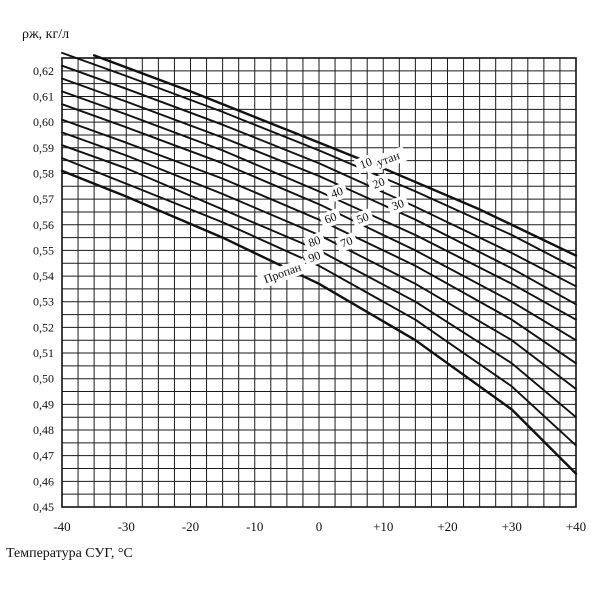 This screenshot has height=615, width=604. I want to click on y-tick-label: 0,61, so click(43, 96).